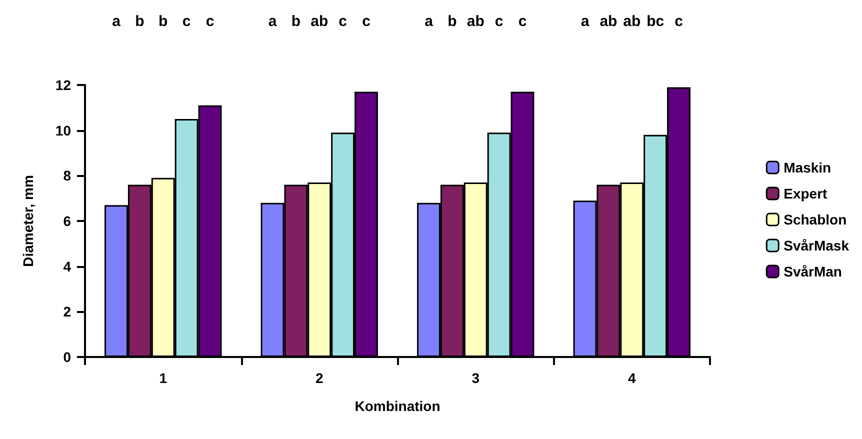 The image size is (862, 439). What do you see at coordinates (806, 194) in the screenshot?
I see `legend-label: Expert` at bounding box center [806, 194].